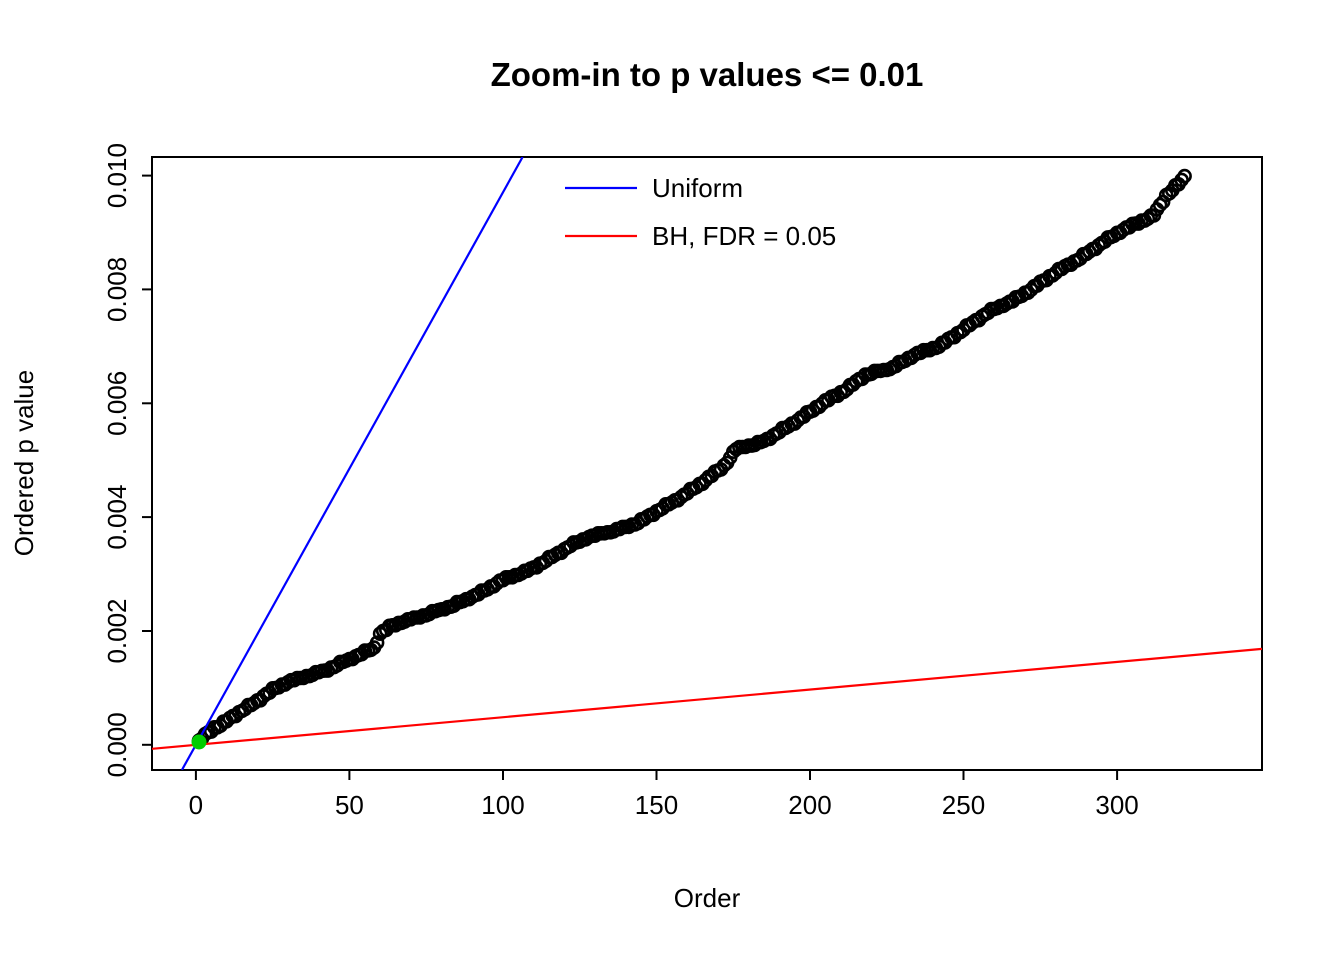 This screenshot has height=960, width=1344. I want to click on y-tick-label: 0.002, so click(117, 630).